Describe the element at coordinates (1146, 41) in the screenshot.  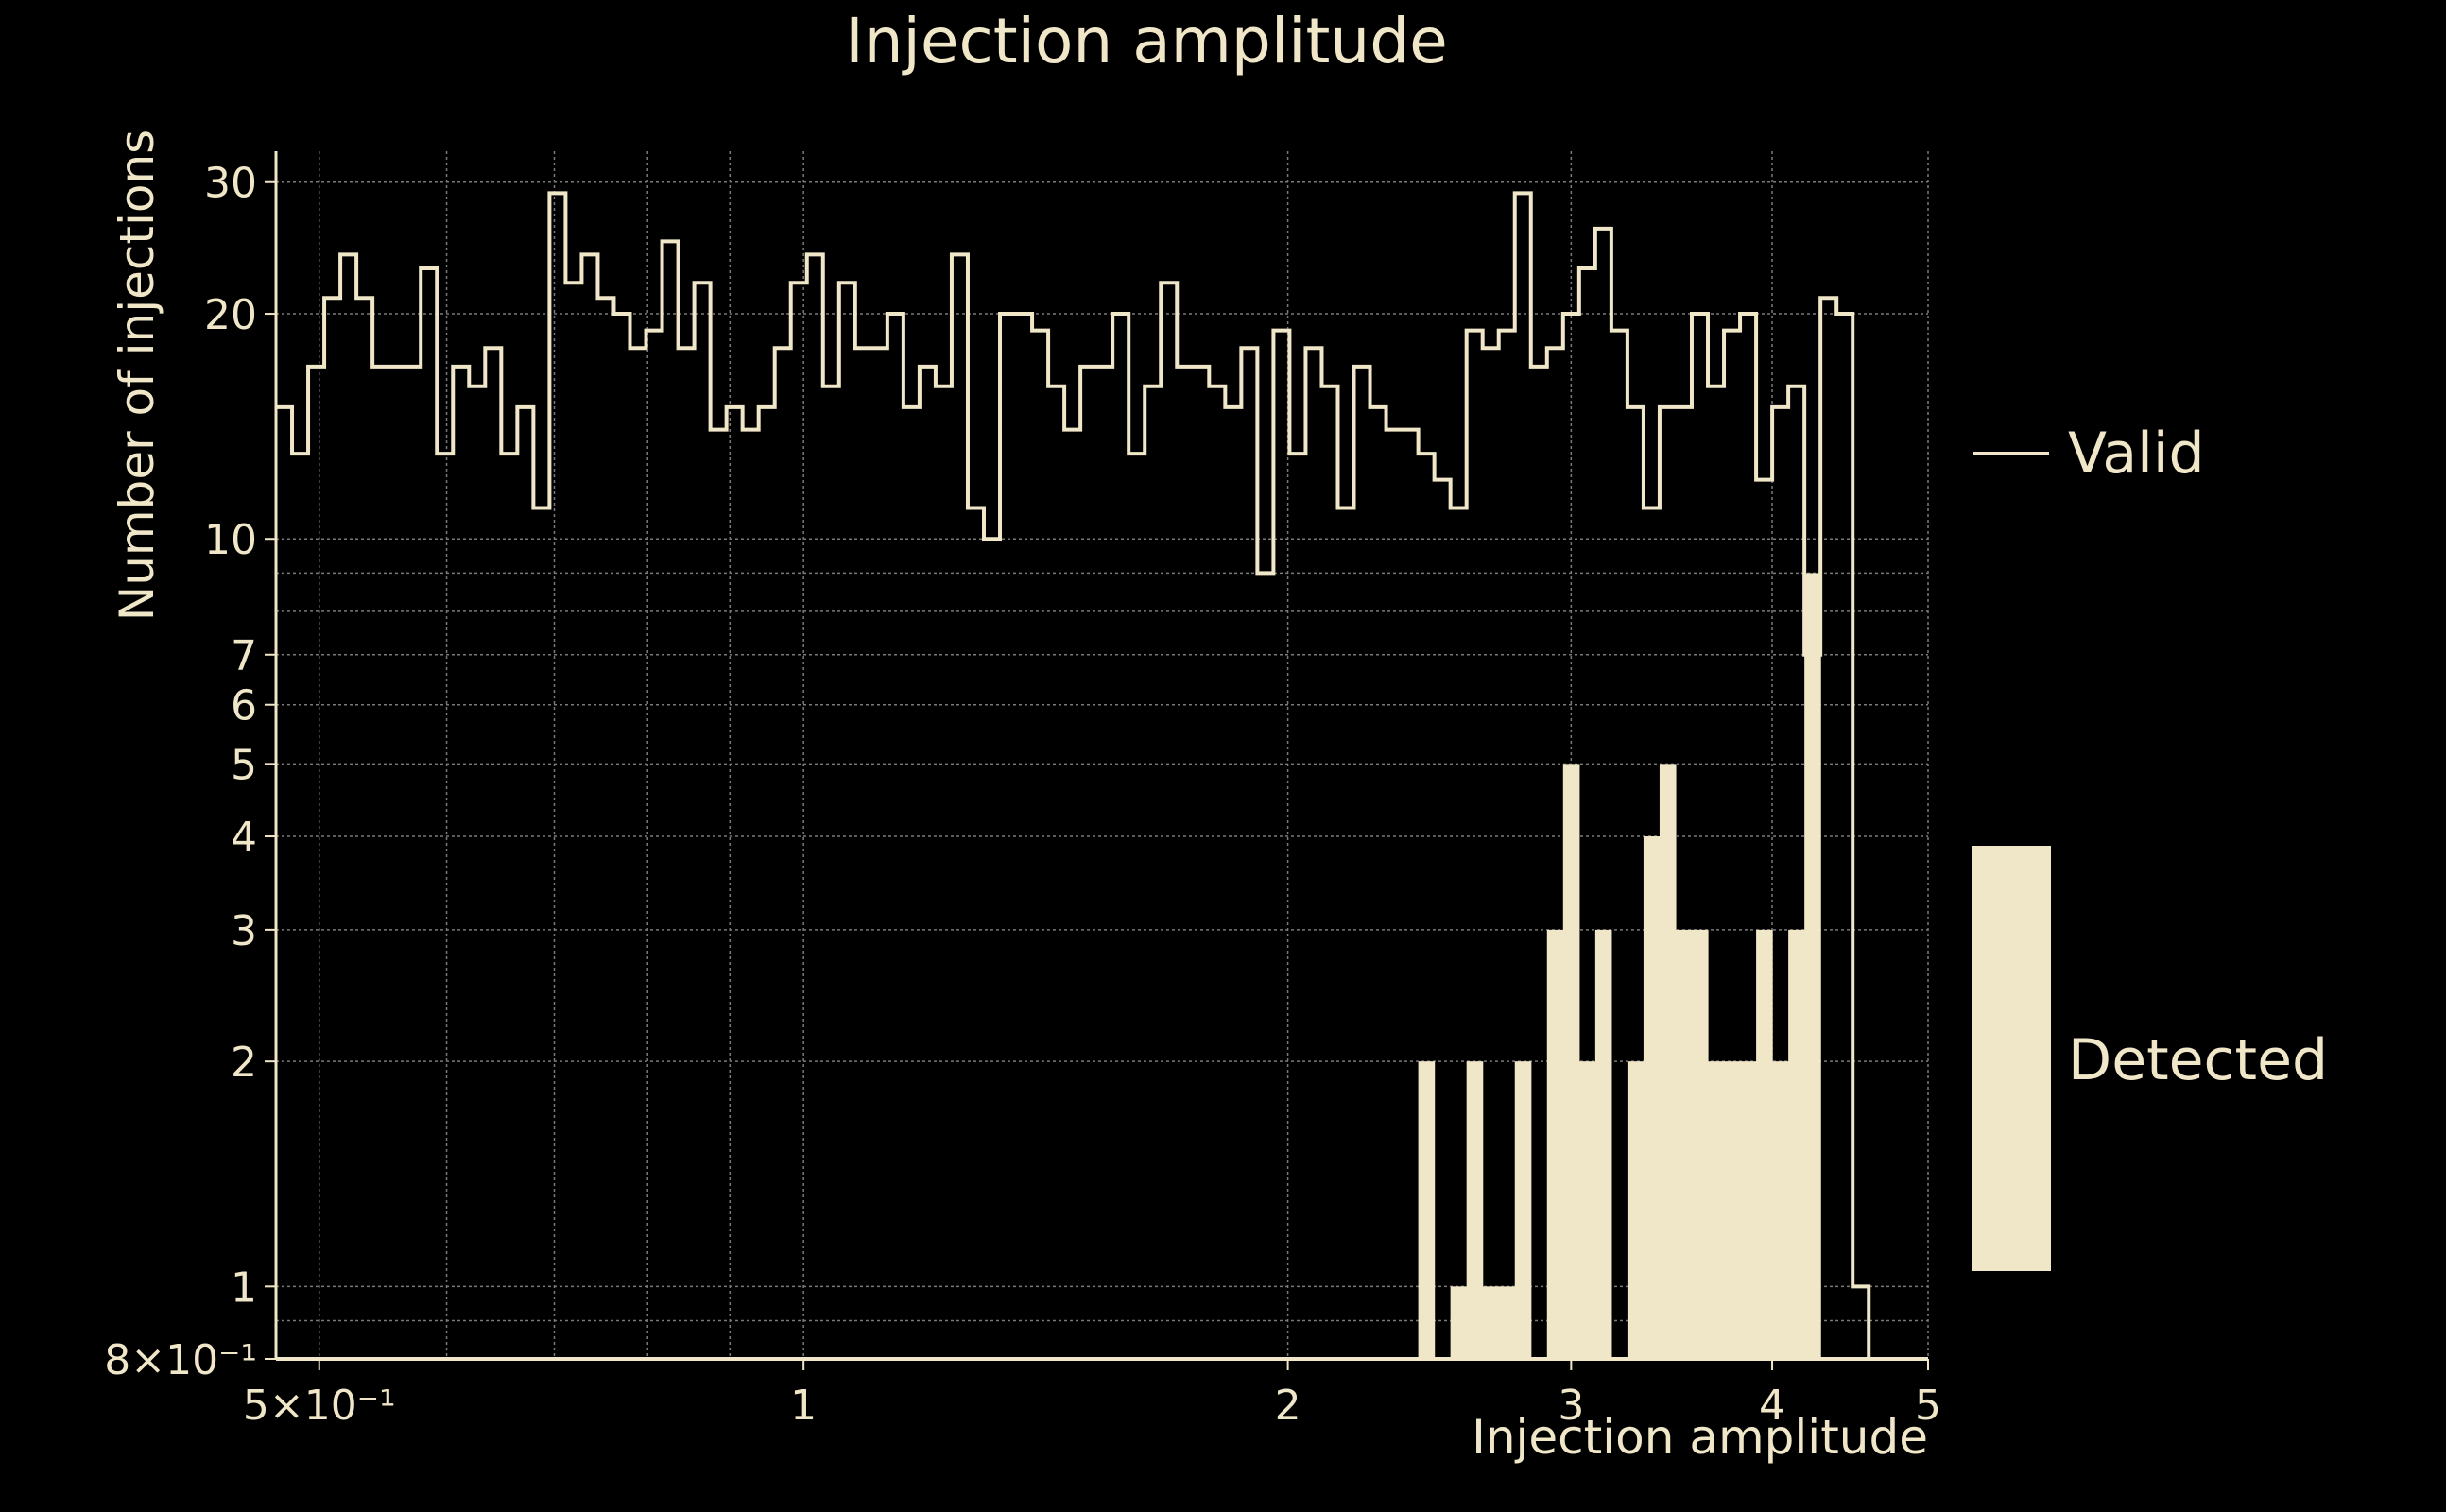
I see `chart-title: Injection amplitude` at that location.